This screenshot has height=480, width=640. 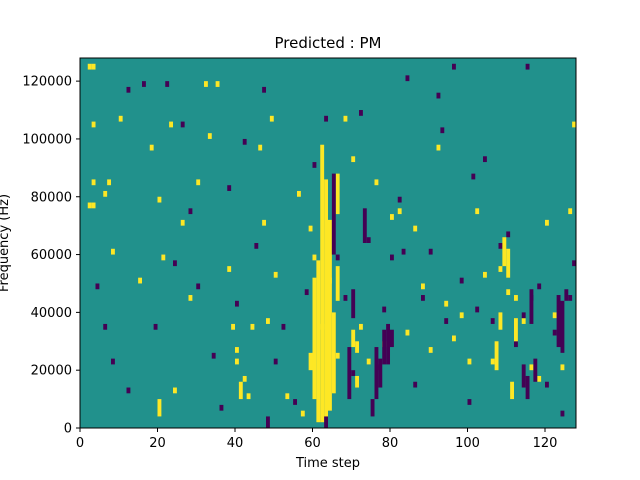 I want to click on x-axis: 0 20 40 60 80 100 120, so click(x=317, y=439).